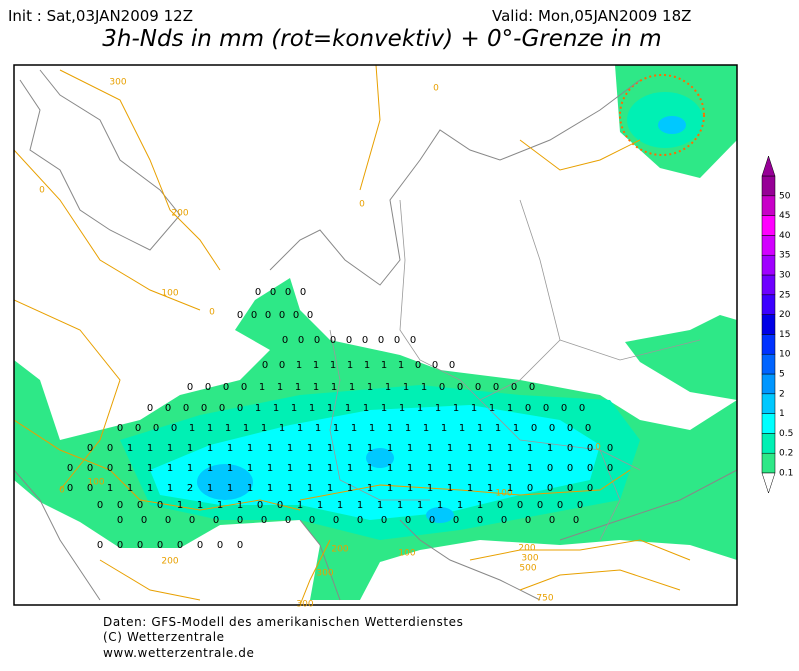  I want to click on colorbar-label: 5, so click(782, 375).